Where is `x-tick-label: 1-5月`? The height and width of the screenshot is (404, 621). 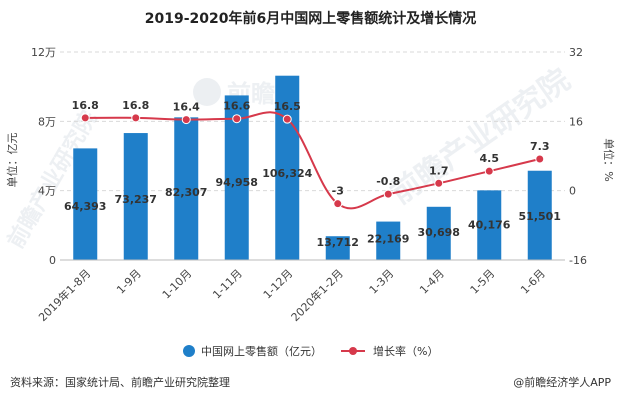 x-tick-label: 1-5月 is located at coordinates (483, 282).